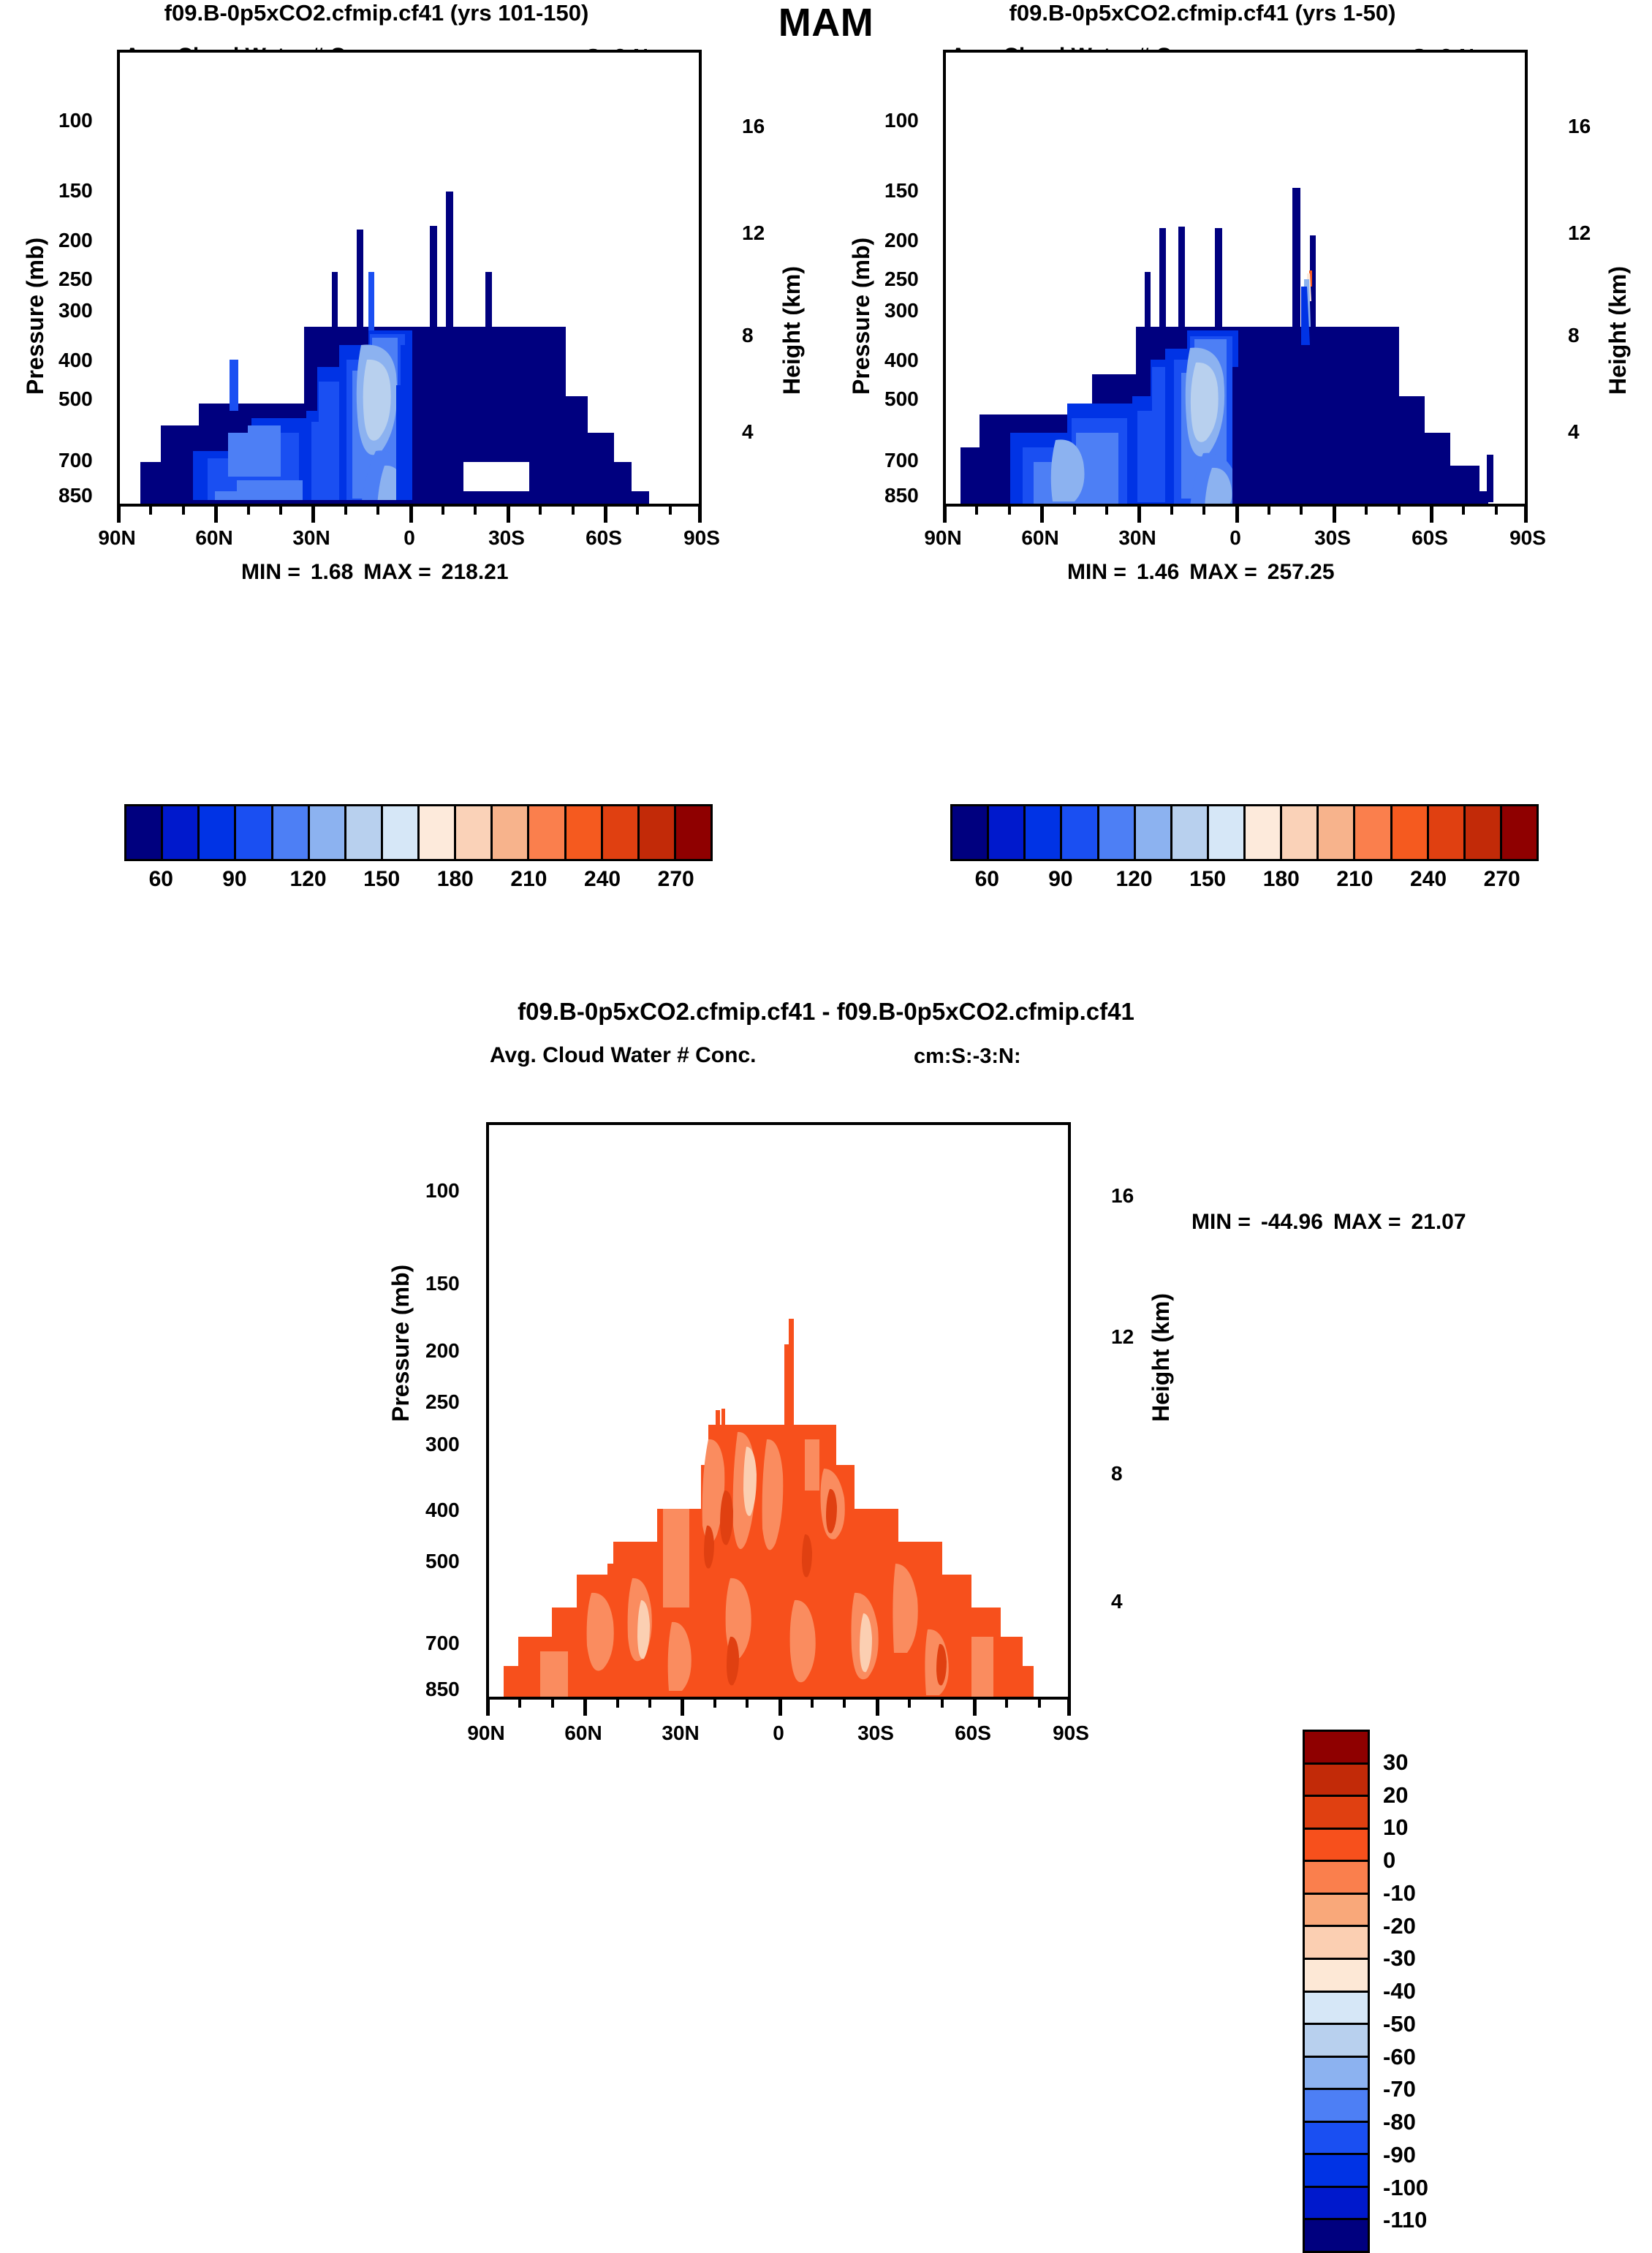 The width and height of the screenshot is (1652, 2253). What do you see at coordinates (1399, 2154) in the screenshot?
I see `colorbar-tick-label: -90` at bounding box center [1399, 2154].